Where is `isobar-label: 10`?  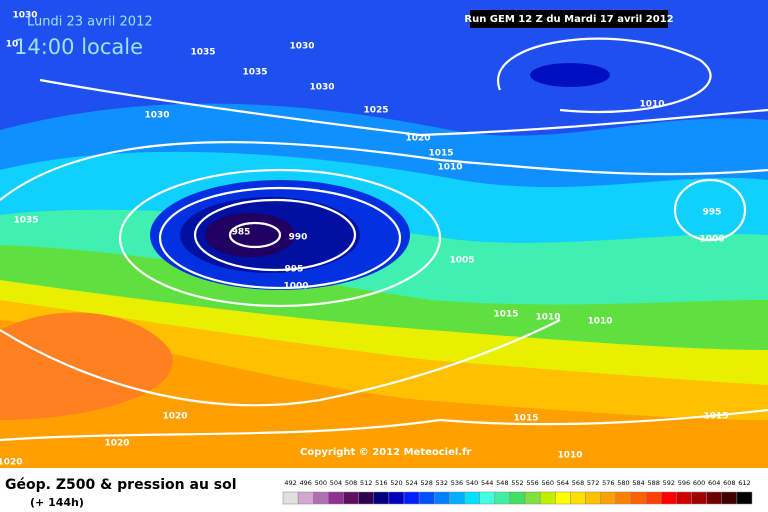 isobar-label: 10 is located at coordinates (12, 45).